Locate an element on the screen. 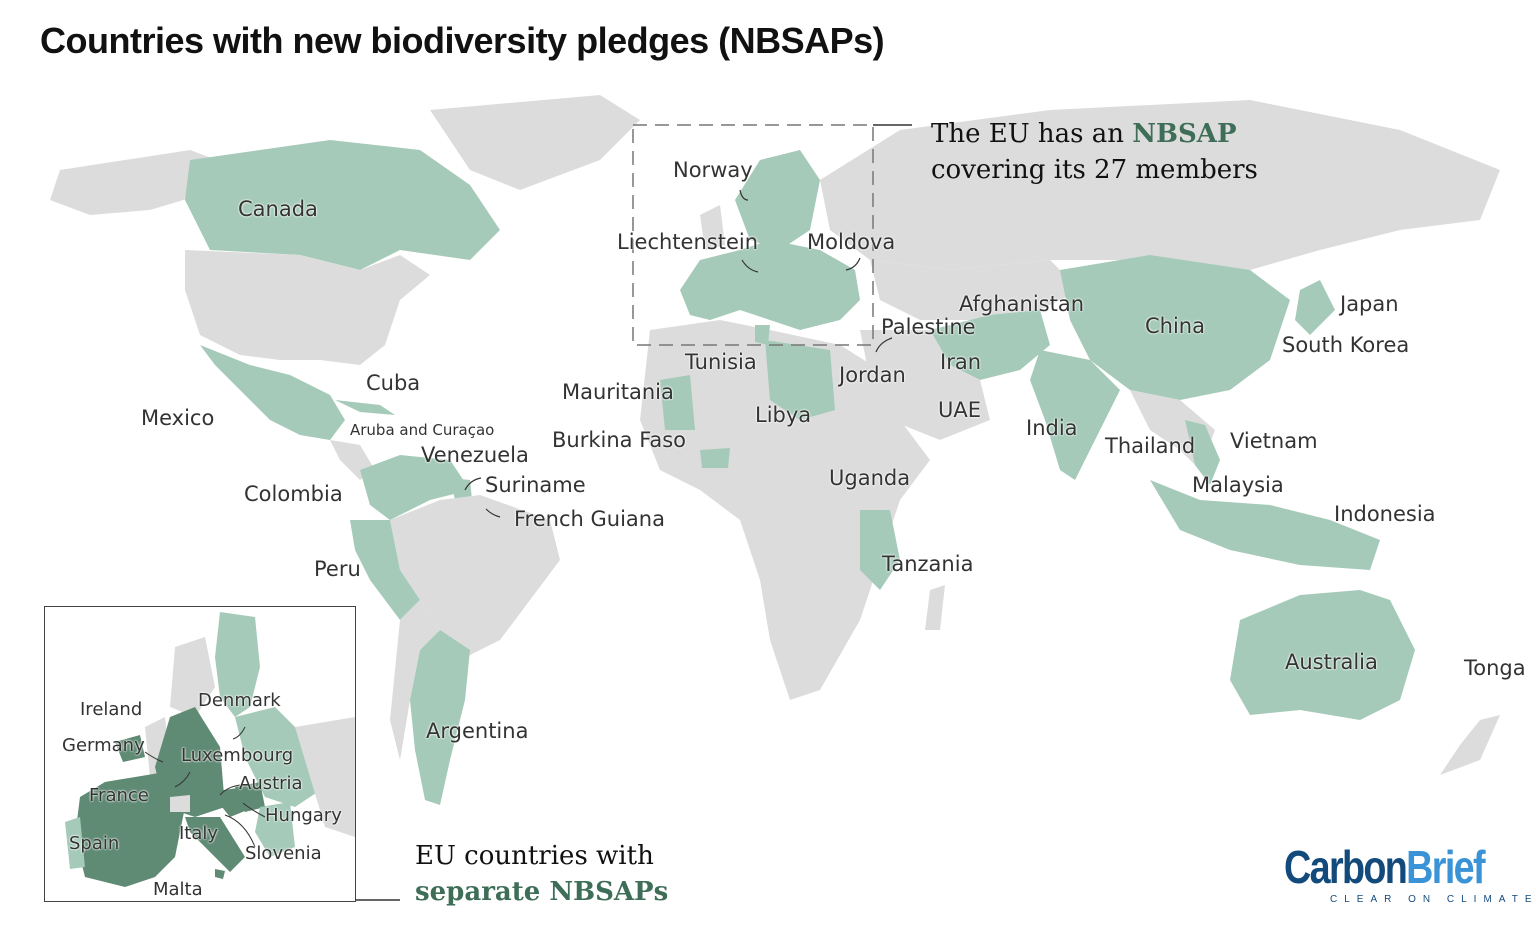 The height and width of the screenshot is (939, 1536). label-thailand: Thailand is located at coordinates (1150, 446).